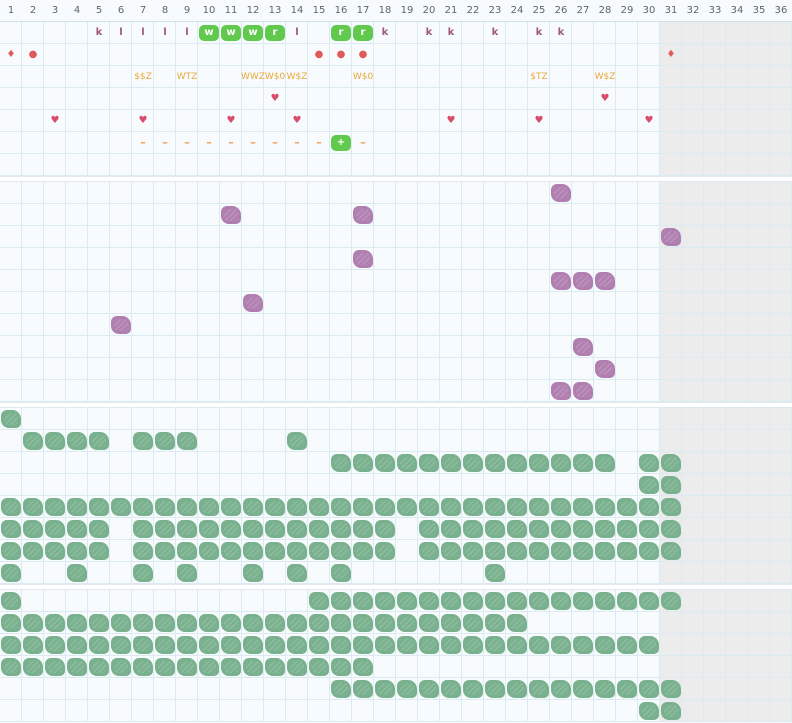  I want to click on purple-block, so click(583, 347).